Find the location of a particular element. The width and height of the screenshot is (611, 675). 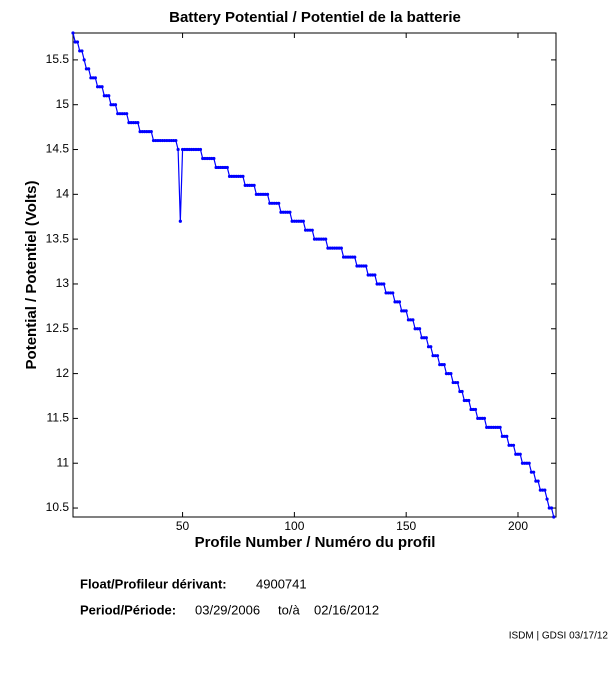

y-tick-label: 15 is located at coordinates (63, 104).